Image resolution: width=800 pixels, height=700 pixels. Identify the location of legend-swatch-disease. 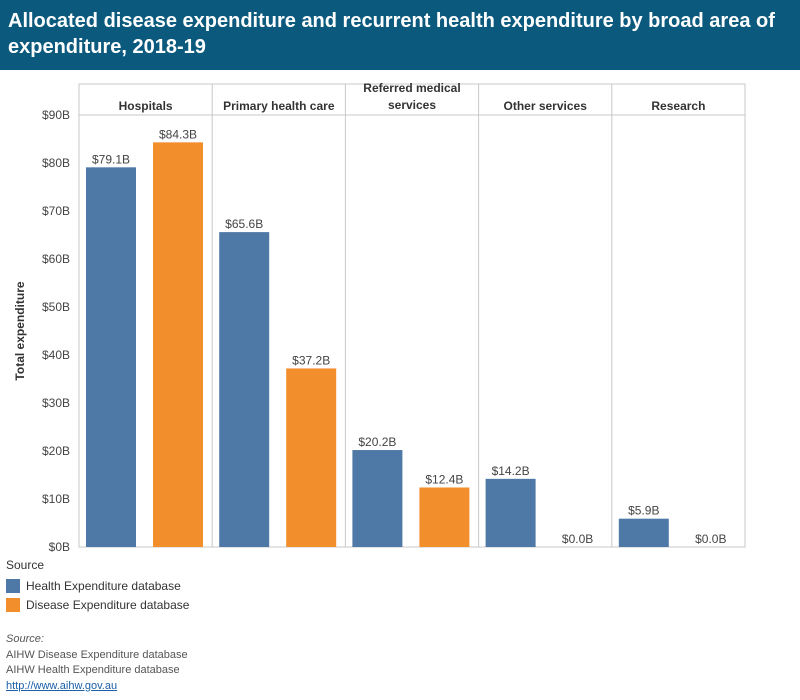
(13, 604).